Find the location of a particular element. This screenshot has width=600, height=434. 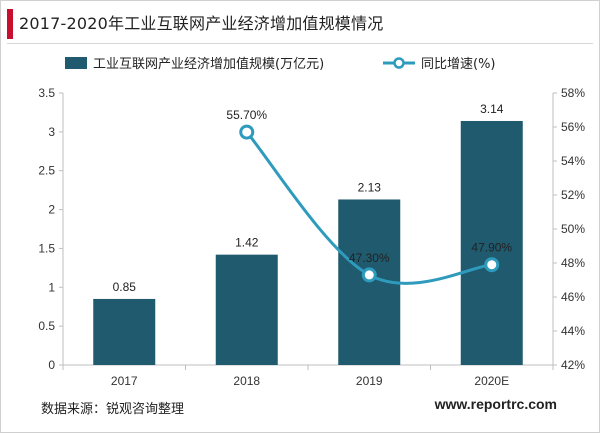

chart-title: 2017-2020年工业互联网产业经济增加值规模情况 is located at coordinates (201, 23).